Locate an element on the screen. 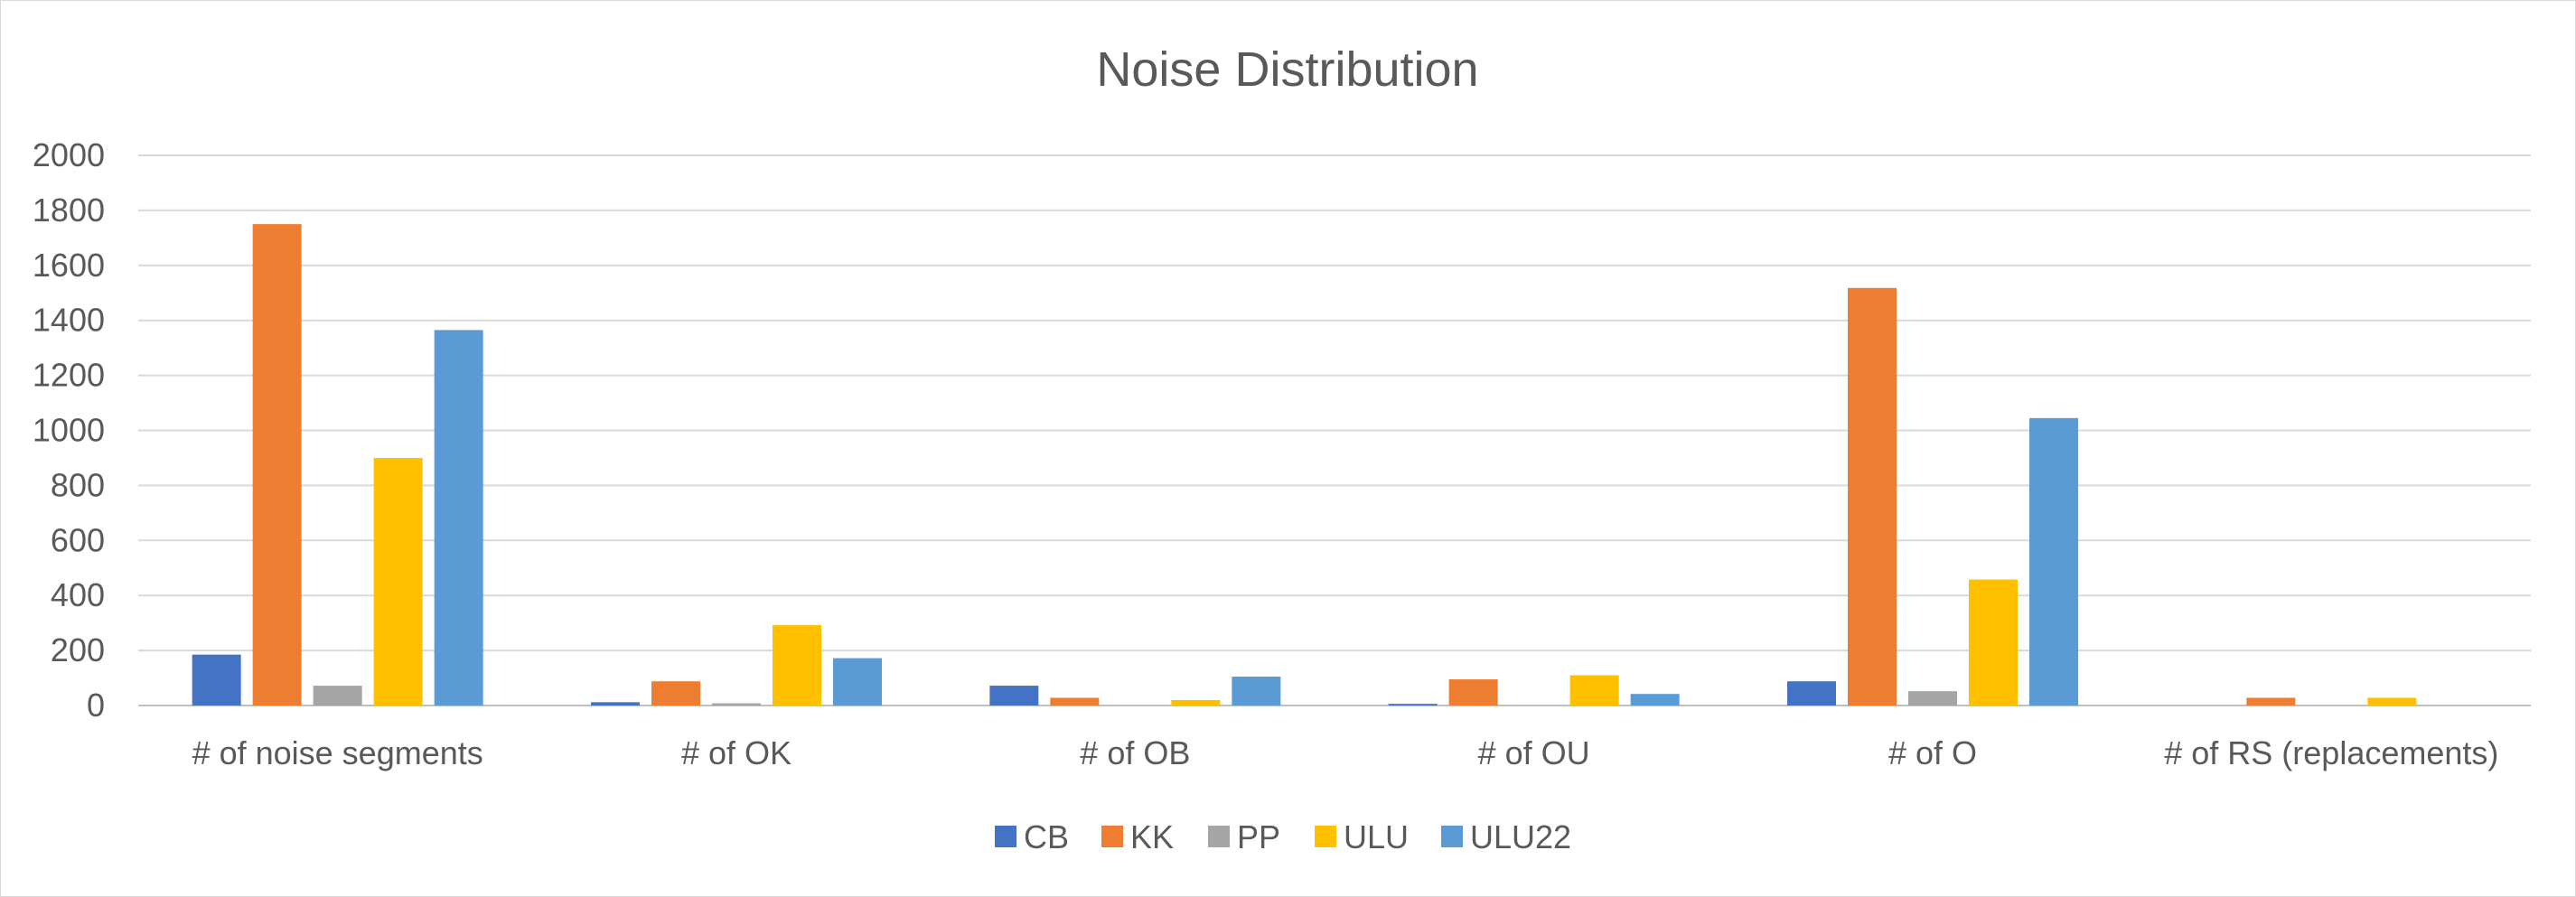 The image size is (2576, 897). legend-label: CB is located at coordinates (1046, 836).